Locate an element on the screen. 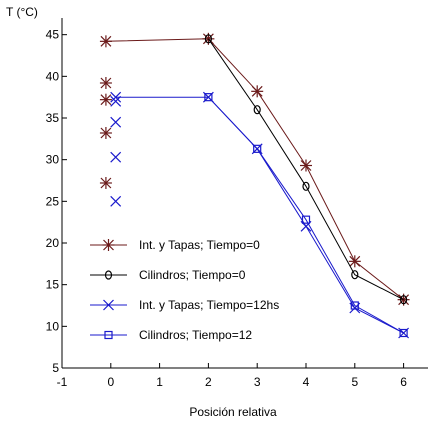  legend-entry: Int. y Tapas; Tiempo=12hs is located at coordinates (184, 305).